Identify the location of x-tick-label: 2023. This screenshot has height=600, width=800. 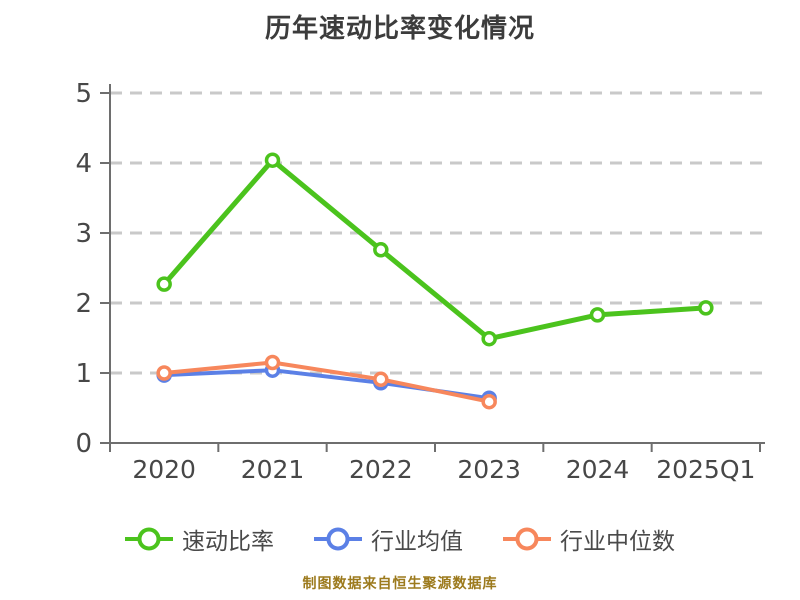
(489, 469).